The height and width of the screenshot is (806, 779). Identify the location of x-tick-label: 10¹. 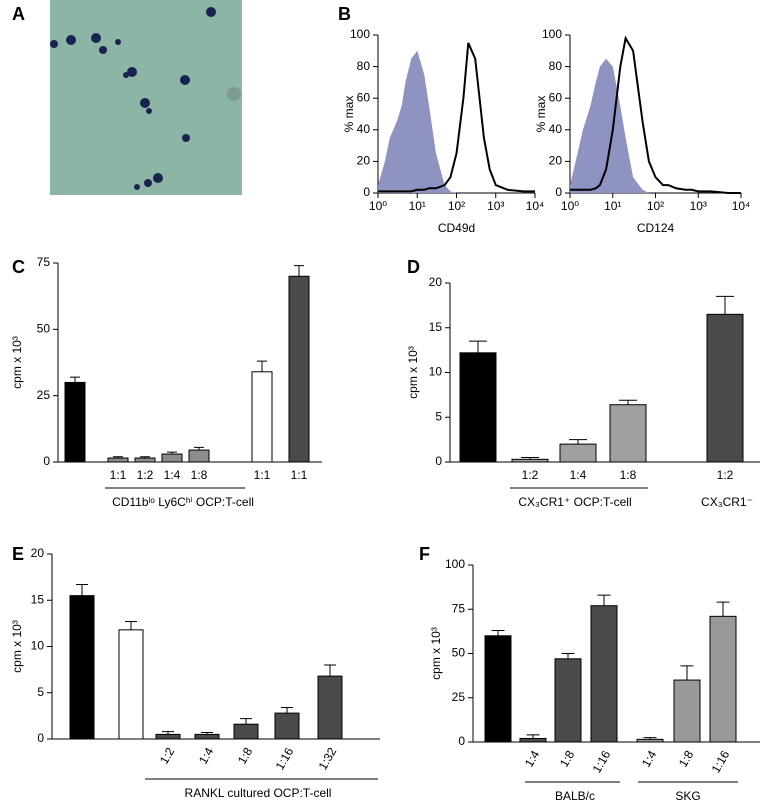
(612, 206).